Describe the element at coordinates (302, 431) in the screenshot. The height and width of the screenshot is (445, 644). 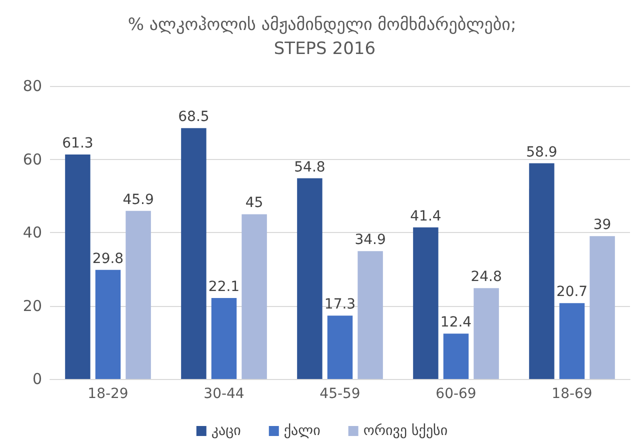
I see `legend-label: ქალი` at that location.